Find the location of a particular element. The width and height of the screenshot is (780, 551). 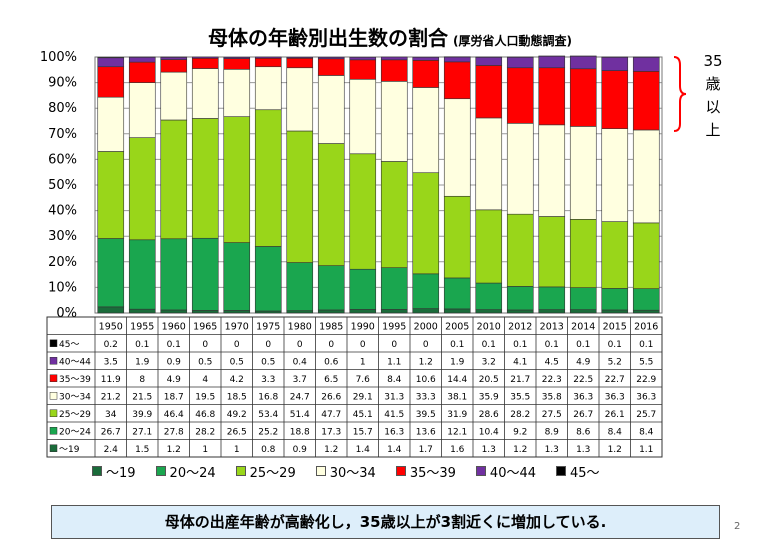

table-cell: 26.7 is located at coordinates (111, 432).